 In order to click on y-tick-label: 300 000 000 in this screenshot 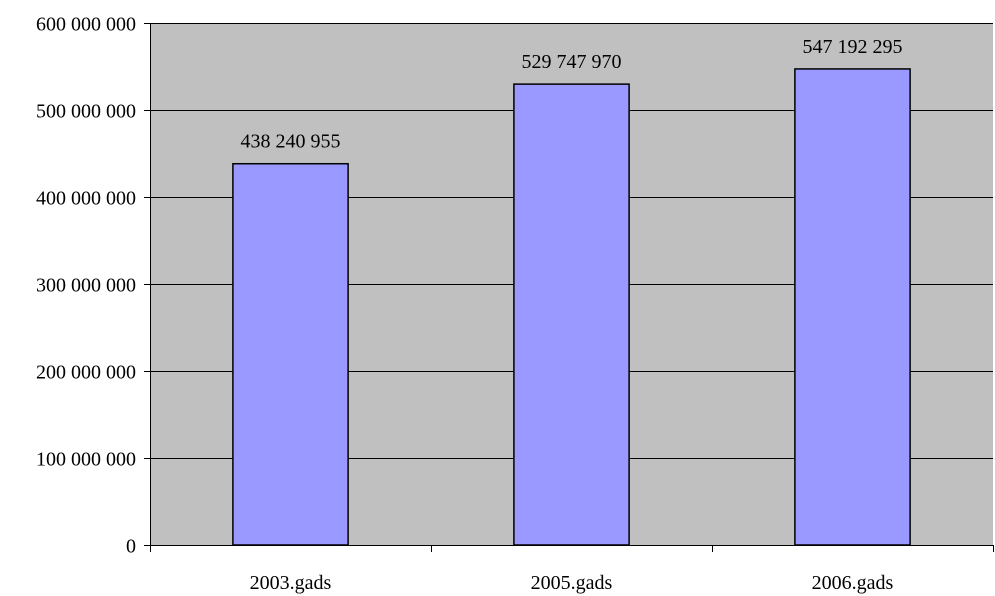, I will do `click(86, 286)`.